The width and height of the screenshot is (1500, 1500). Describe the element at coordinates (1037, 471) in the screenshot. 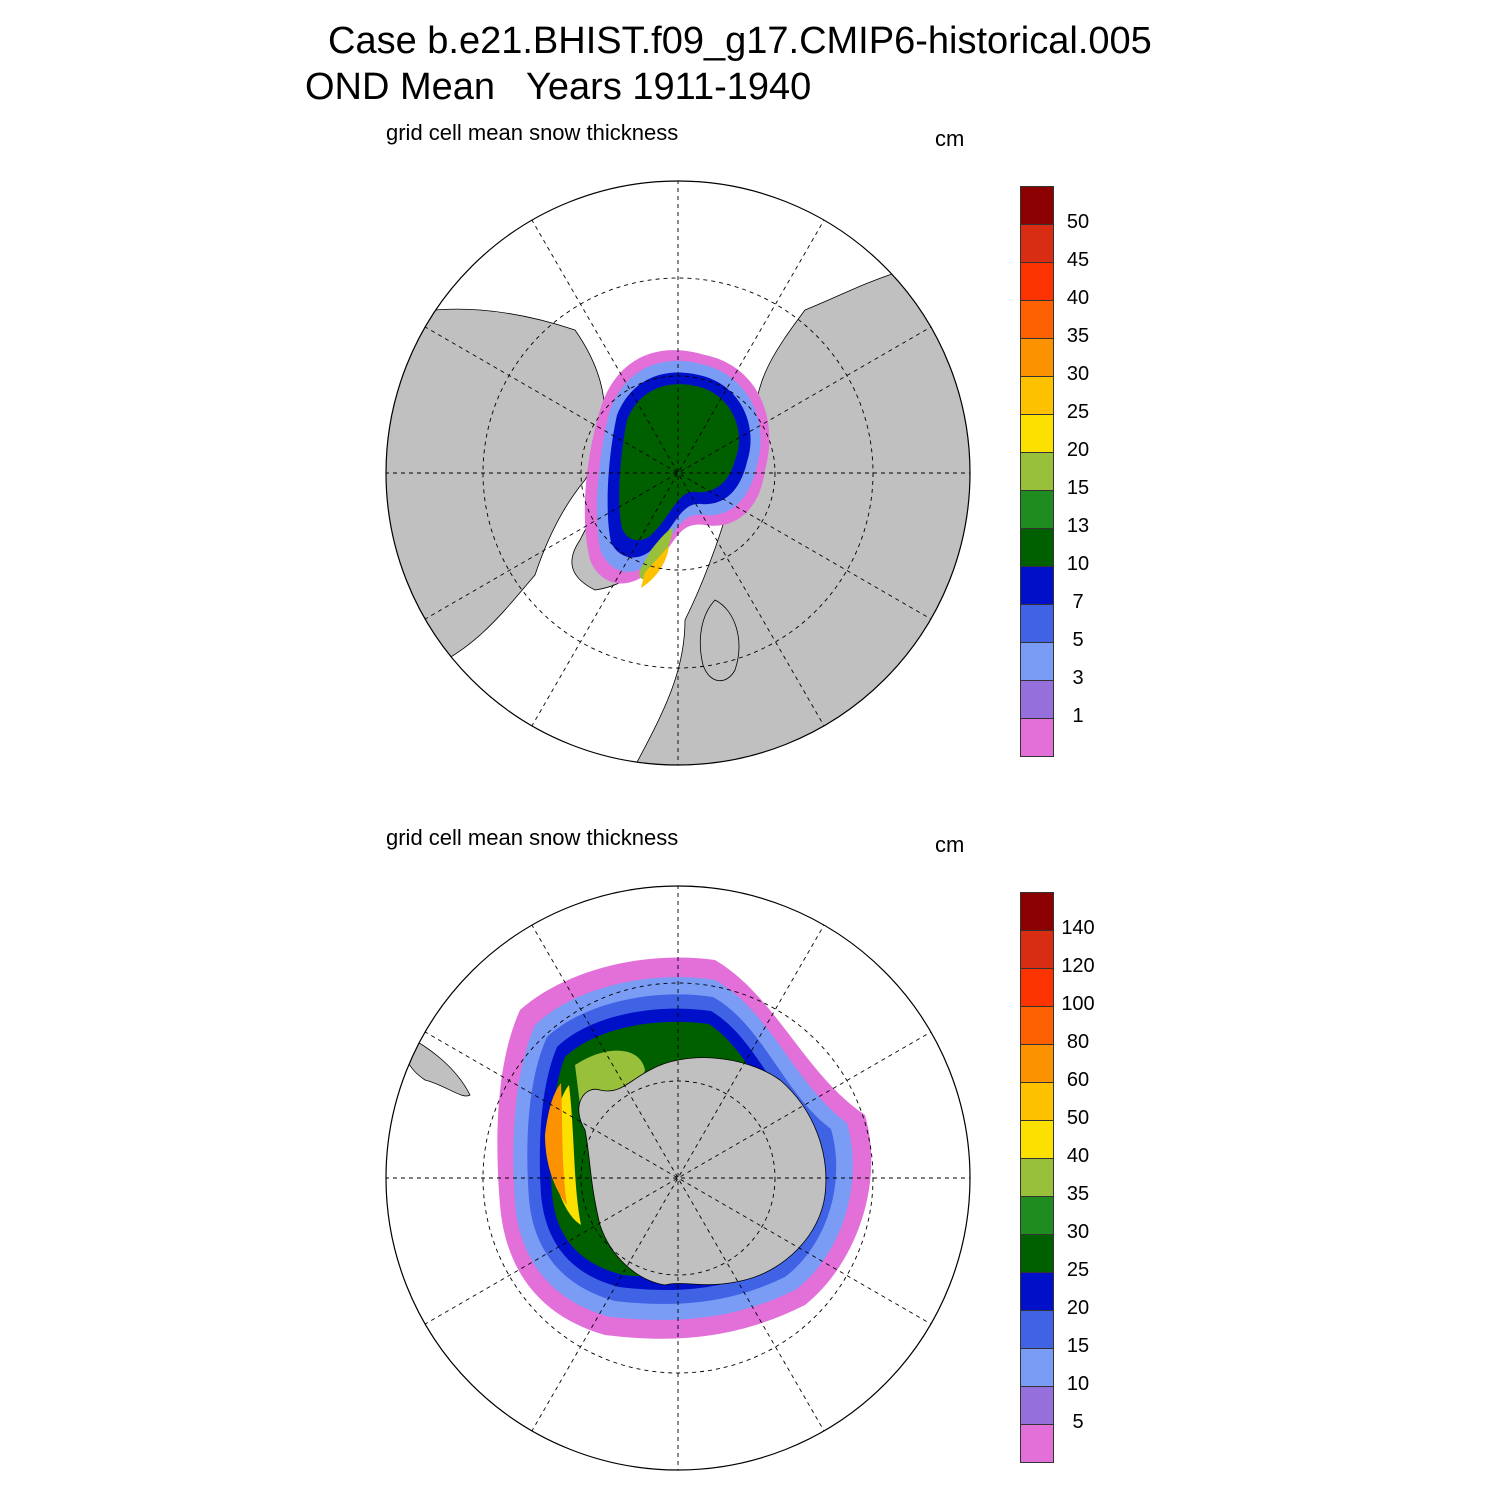

I see `north-colorbar` at that location.